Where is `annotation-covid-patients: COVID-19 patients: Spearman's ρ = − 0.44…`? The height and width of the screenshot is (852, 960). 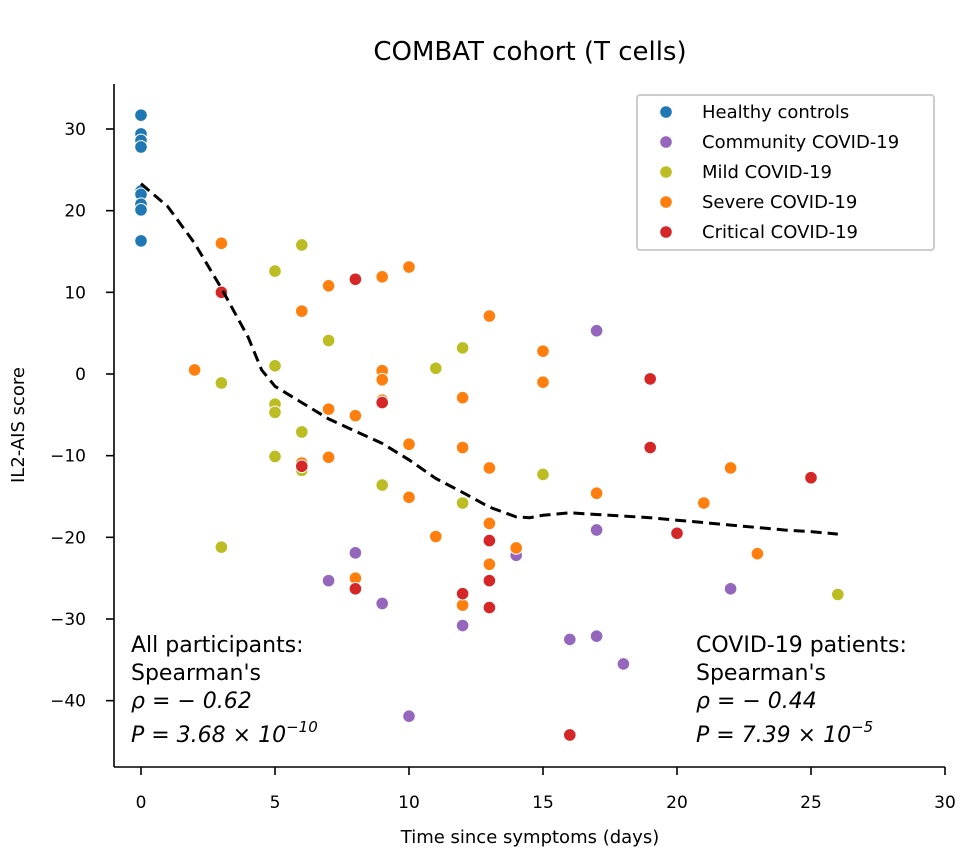
annotation-covid-patients: COVID-19 patients: Spearman's ρ = − 0.44… is located at coordinates (801, 690).